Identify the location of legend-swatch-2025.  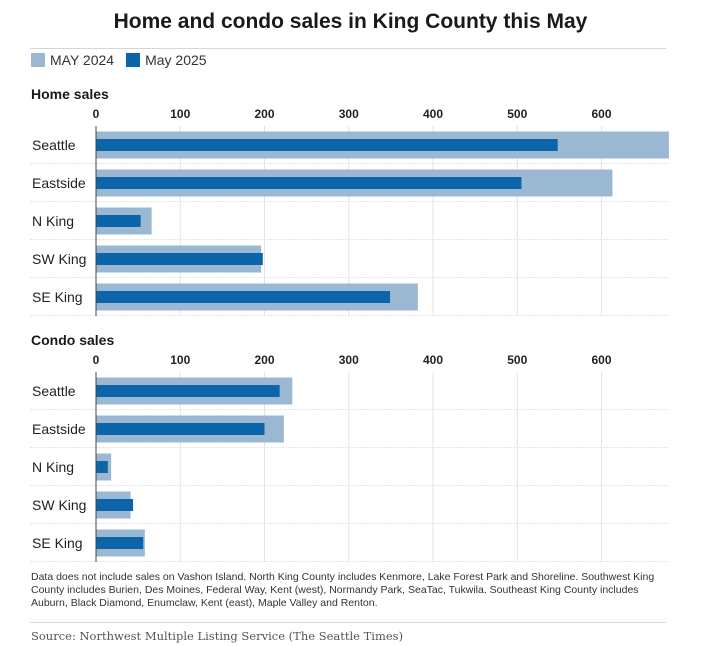
(133, 60).